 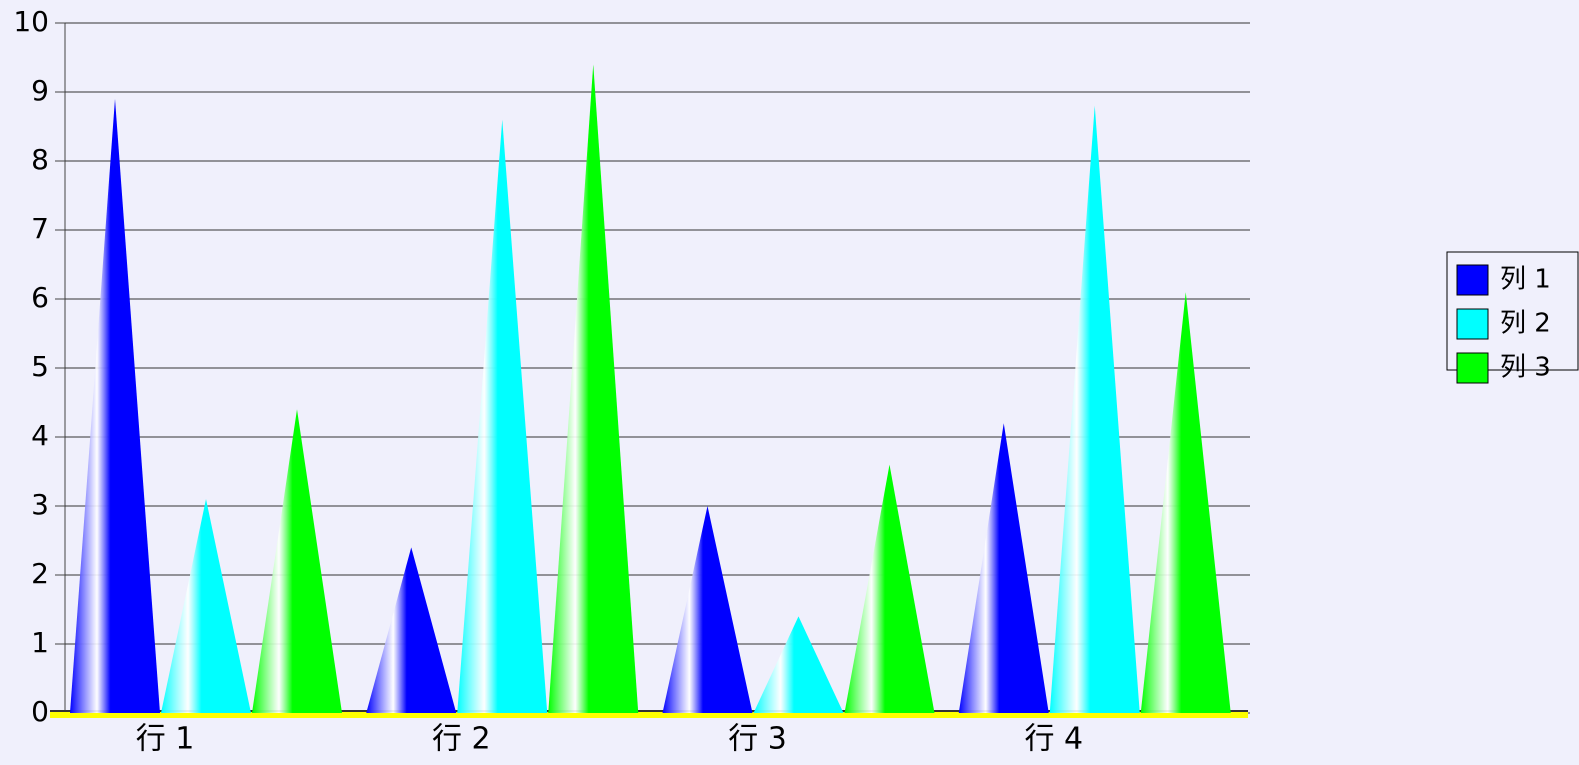 I want to click on y-tick-label: 1, so click(x=40, y=642).